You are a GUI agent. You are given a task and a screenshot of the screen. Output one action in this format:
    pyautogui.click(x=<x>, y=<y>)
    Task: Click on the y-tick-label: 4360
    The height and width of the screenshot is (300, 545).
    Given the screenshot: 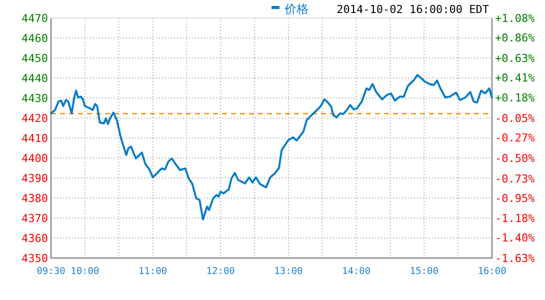 What is the action you would take?
    pyautogui.click(x=35, y=238)
    